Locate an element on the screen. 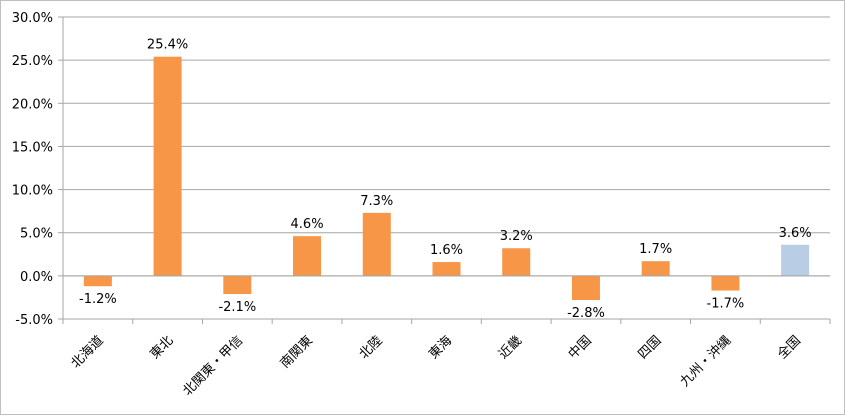  data-label: 4.6% is located at coordinates (307, 224).